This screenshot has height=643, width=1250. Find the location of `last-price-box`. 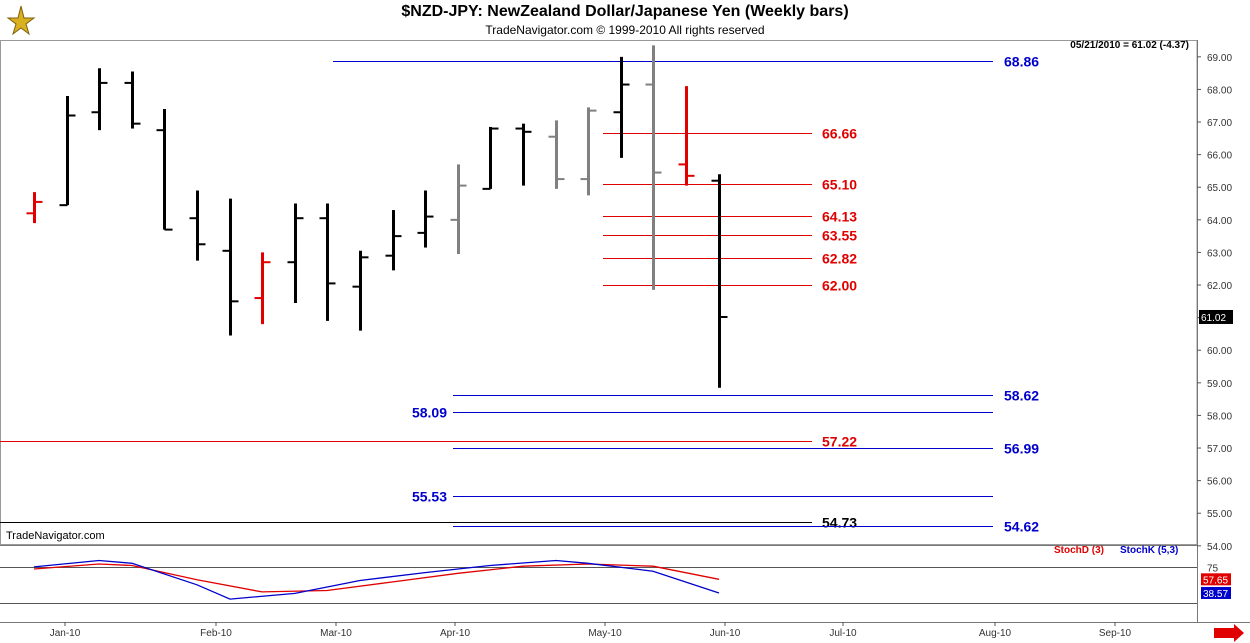

last-price-box is located at coordinates (1216, 316).